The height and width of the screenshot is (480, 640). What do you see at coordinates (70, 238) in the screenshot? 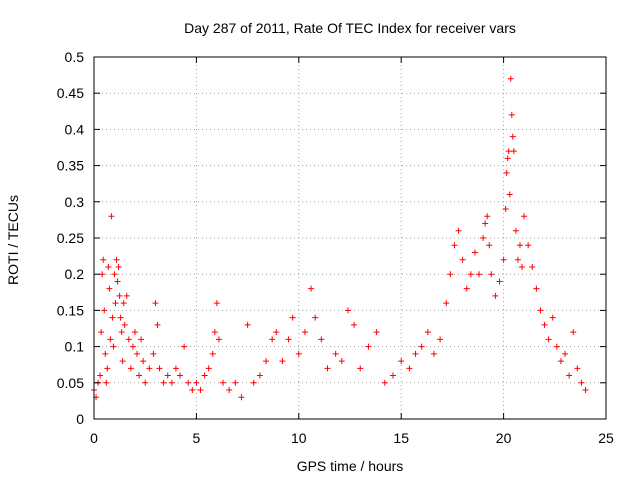
I see `y-tick-label: 0.25` at bounding box center [70, 238].